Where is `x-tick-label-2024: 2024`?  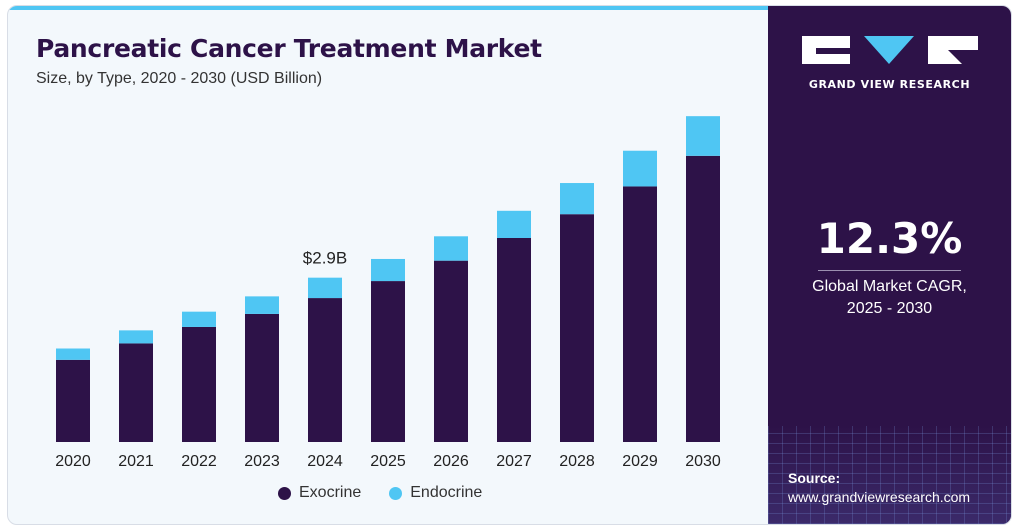
x-tick-label-2024: 2024 is located at coordinates (325, 461).